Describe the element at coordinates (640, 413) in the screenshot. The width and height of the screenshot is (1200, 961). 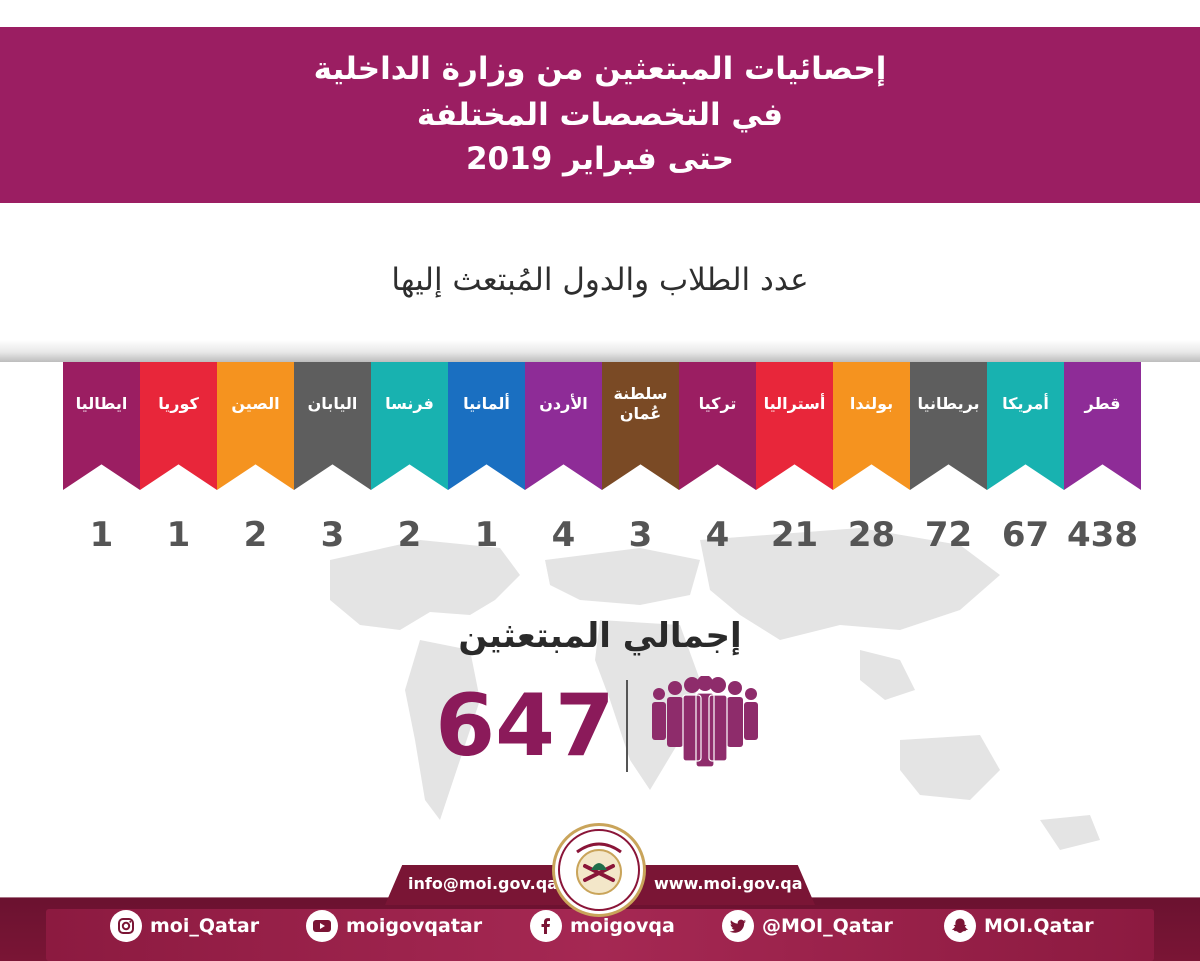
I see `country-label-line-2: عُمان` at that location.